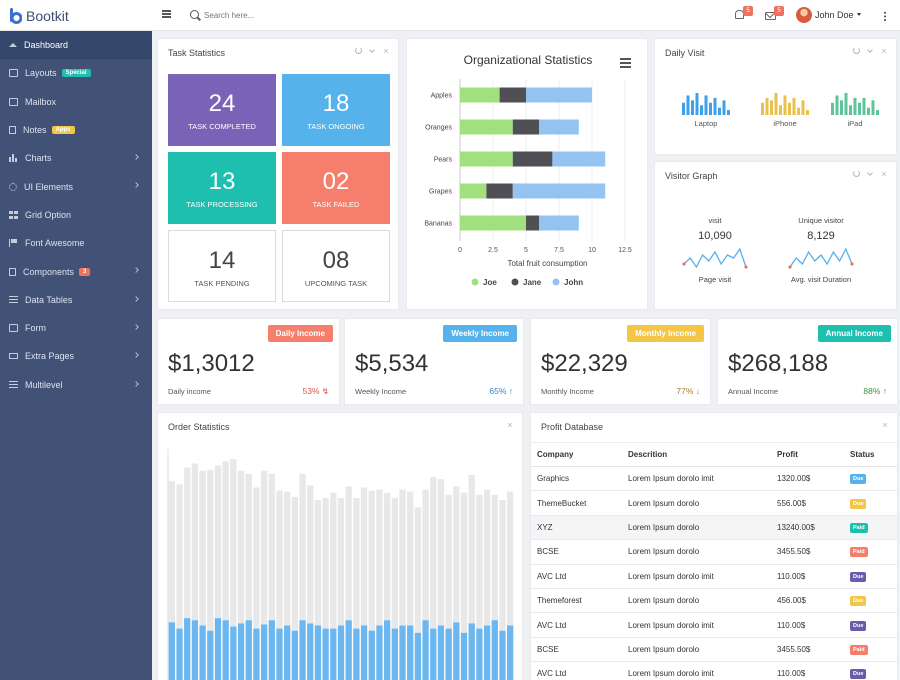 The width and height of the screenshot is (900, 680). Describe the element at coordinates (859, 14) in the screenshot. I see `user-dropdown-caret-icon` at that location.